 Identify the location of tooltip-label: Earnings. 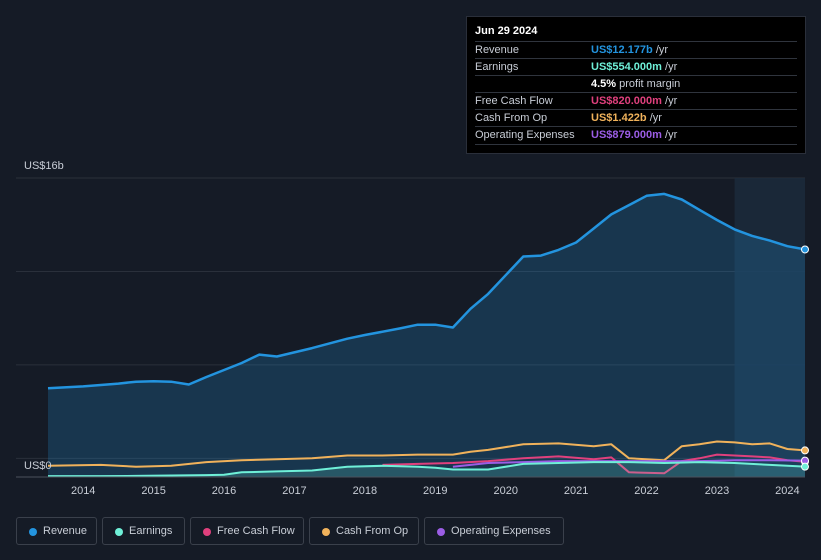
(497, 67).